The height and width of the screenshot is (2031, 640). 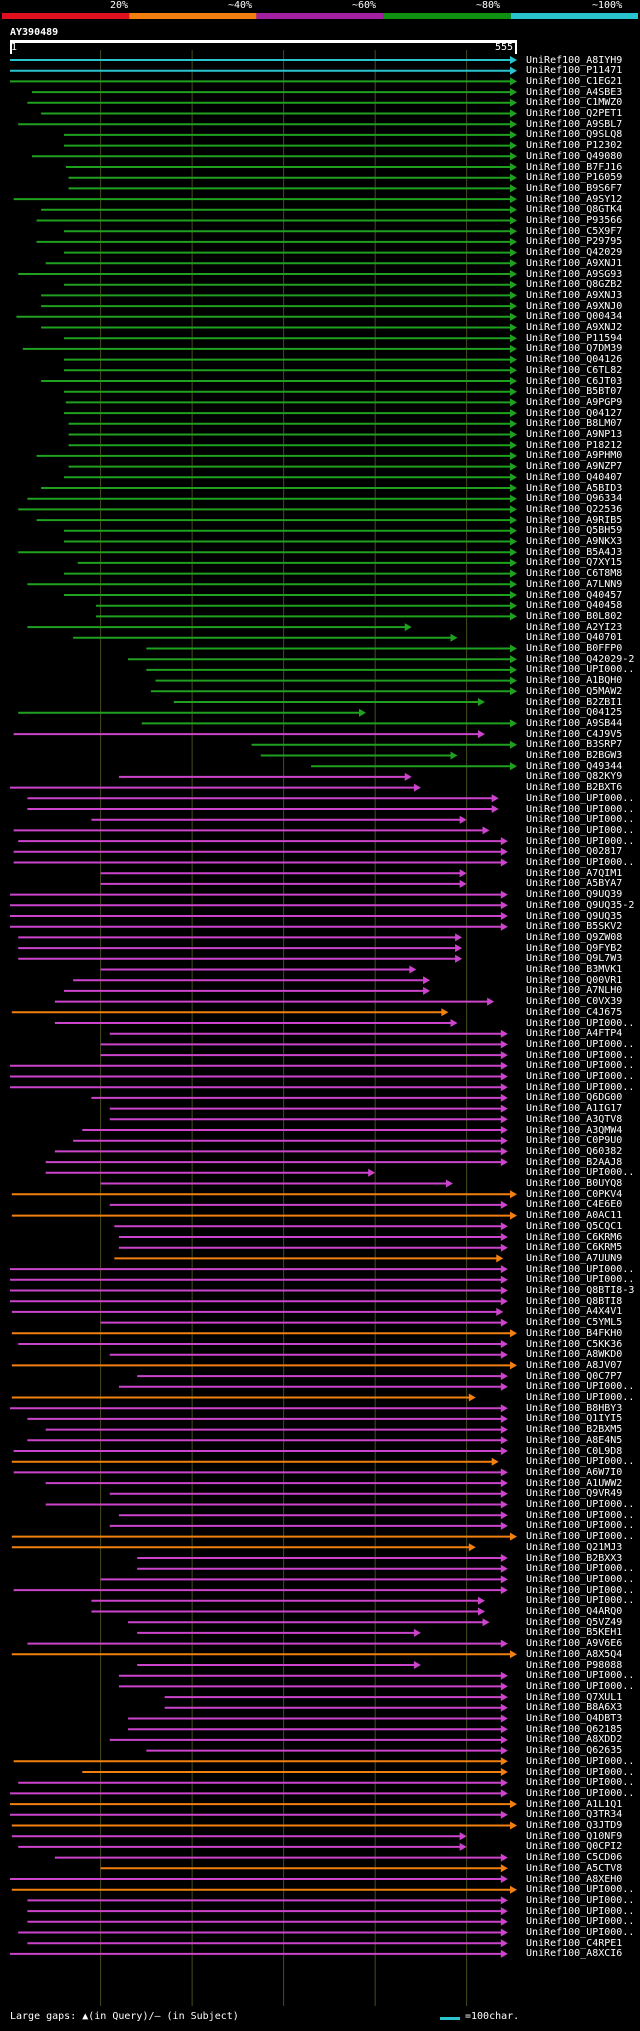 I want to click on hit-label: UniRef100_B8LM07, so click(x=574, y=424).